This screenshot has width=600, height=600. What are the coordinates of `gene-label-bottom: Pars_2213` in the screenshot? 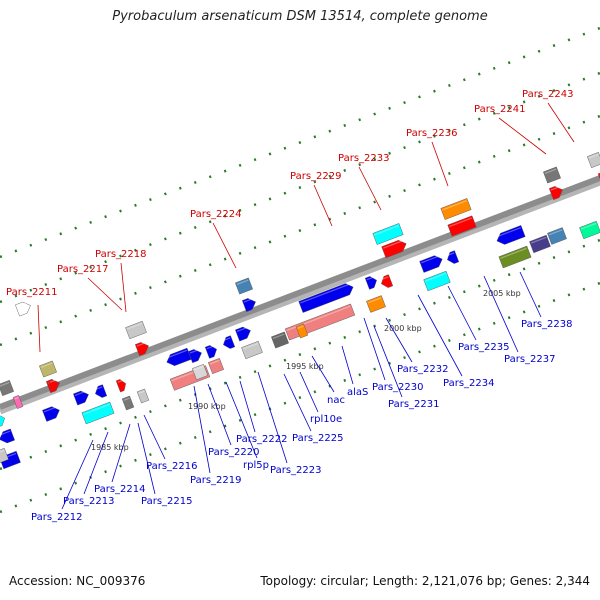 It's located at (88, 501).